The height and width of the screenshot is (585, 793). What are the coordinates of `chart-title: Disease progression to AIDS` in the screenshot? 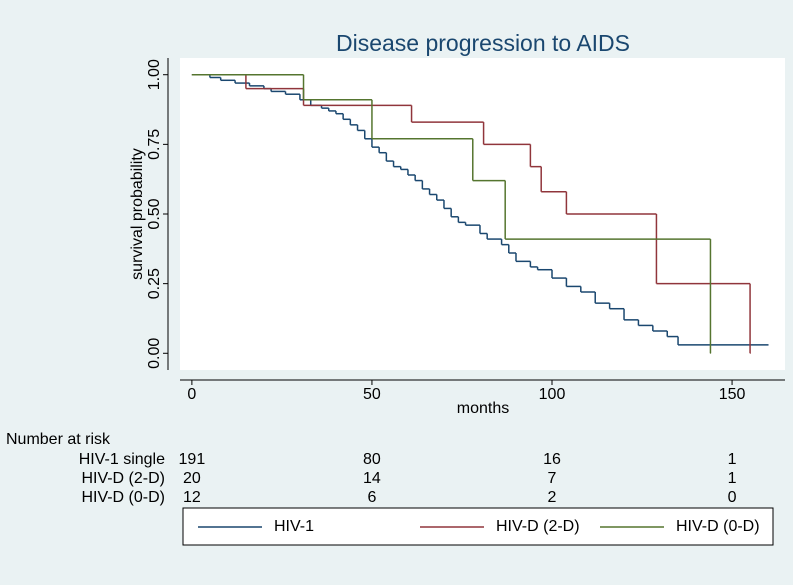 It's located at (483, 43).